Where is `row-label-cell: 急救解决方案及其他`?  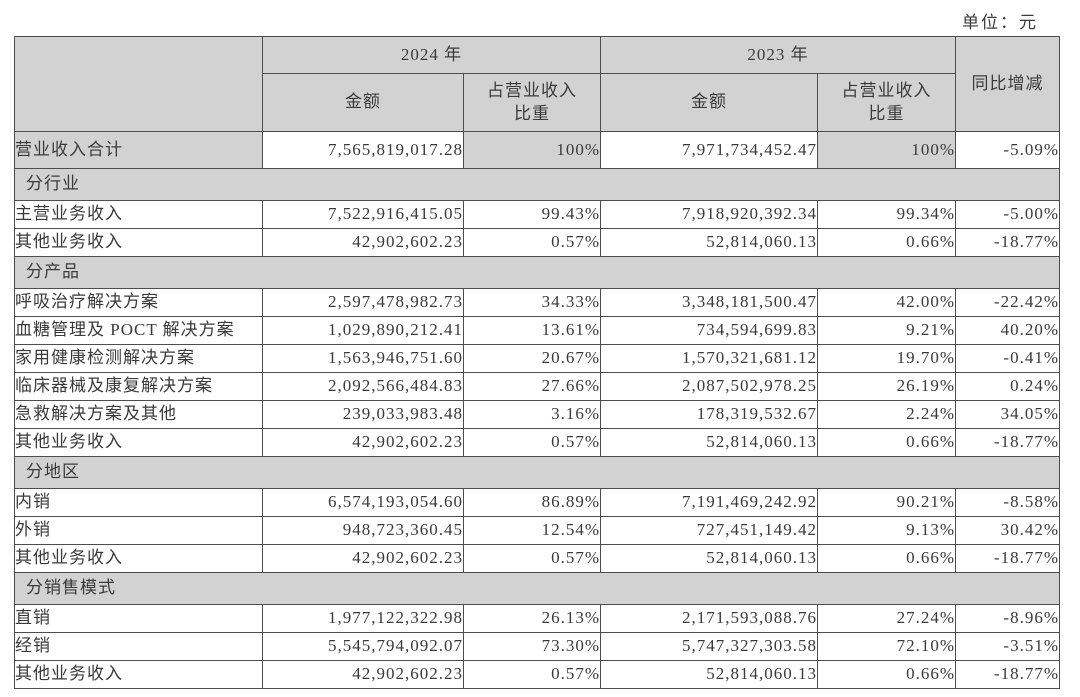
row-label-cell: 急救解决方案及其他 is located at coordinates (138, 414).